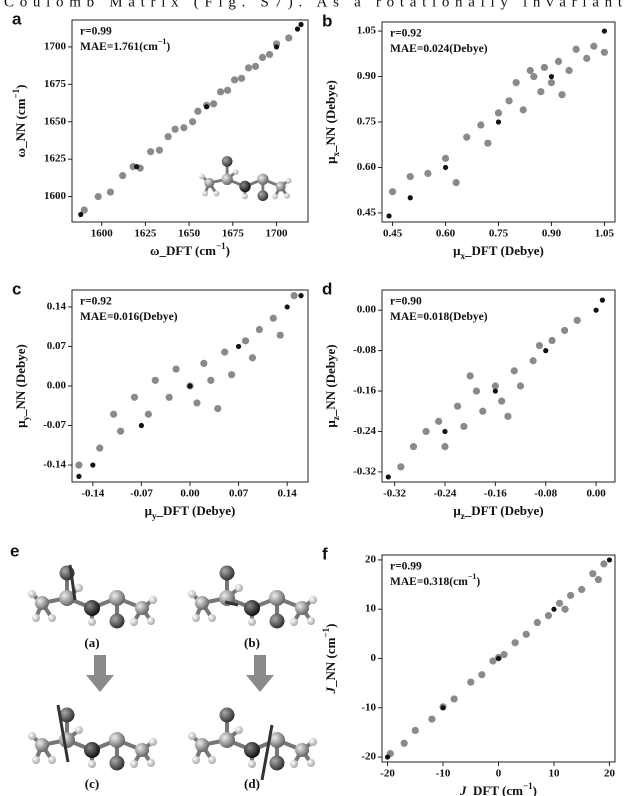 The width and height of the screenshot is (626, 796). What do you see at coordinates (367, 31) in the screenshot?
I see `y-tick-label: 1.05` at bounding box center [367, 31].